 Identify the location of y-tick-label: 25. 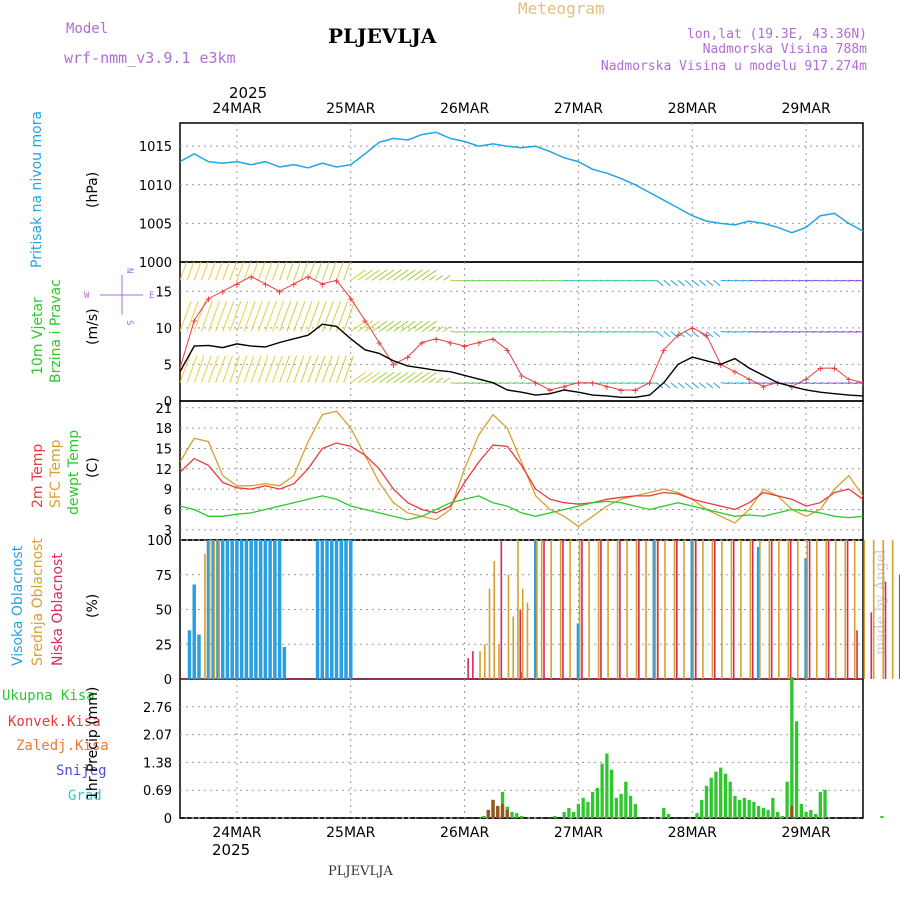
(163, 645).